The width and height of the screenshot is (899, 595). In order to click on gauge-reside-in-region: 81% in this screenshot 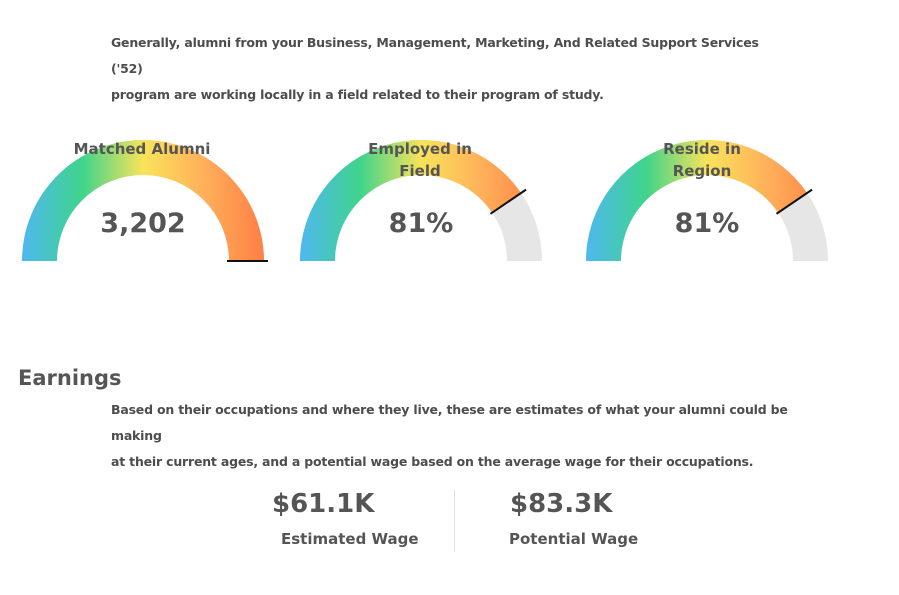, I will do `click(707, 201)`.